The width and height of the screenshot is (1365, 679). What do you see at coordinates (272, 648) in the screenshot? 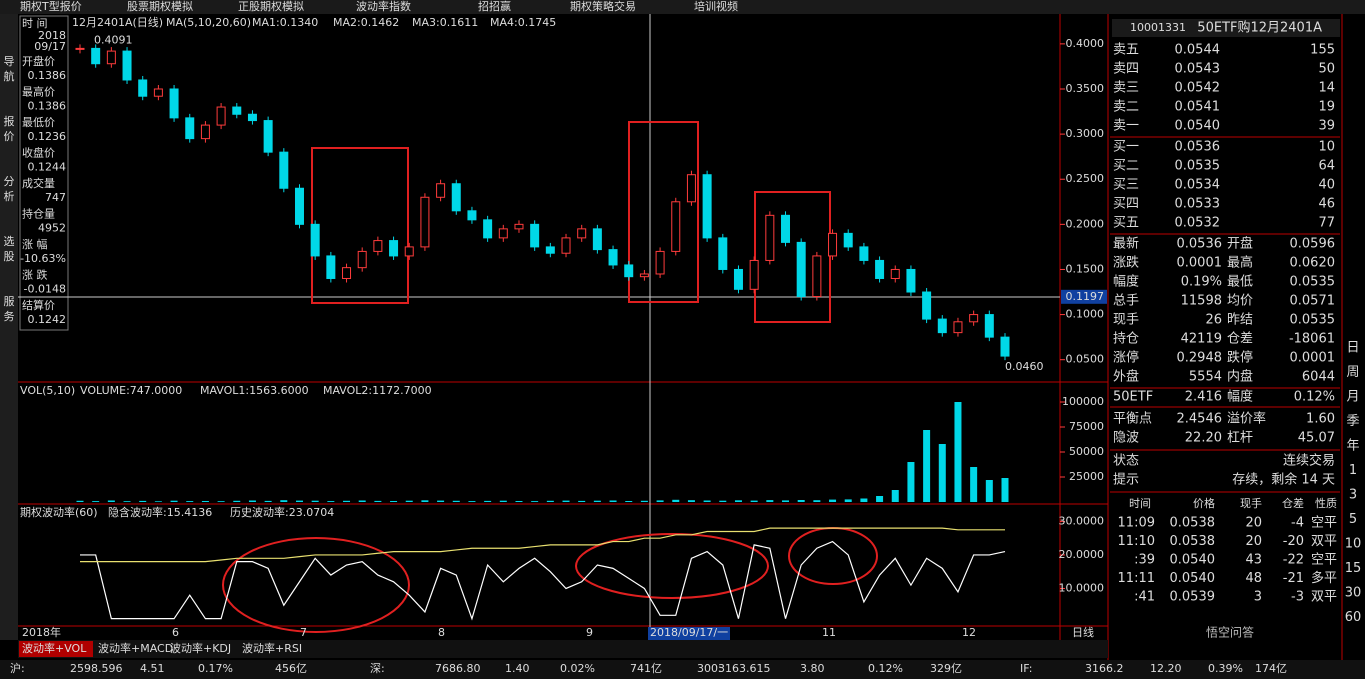
I see `tab: 波动率+RSI` at bounding box center [272, 648].